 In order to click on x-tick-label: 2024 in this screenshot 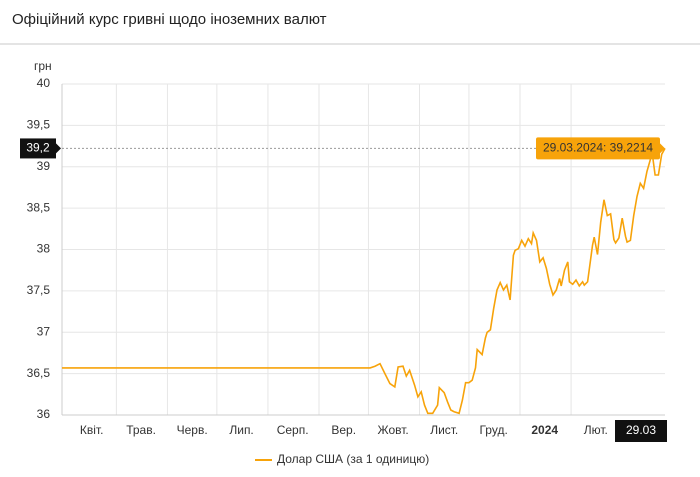, I will do `click(544, 430)`.